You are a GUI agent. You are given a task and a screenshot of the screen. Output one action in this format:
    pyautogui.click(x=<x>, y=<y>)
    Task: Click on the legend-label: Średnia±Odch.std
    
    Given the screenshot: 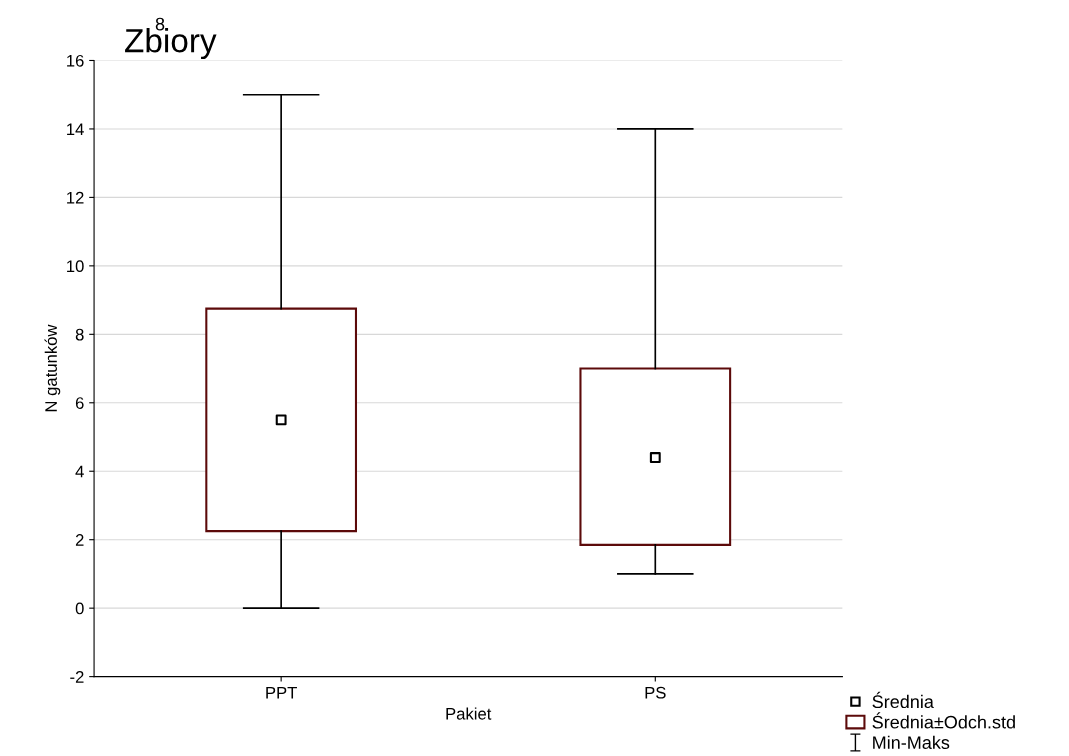 What is the action you would take?
    pyautogui.click(x=943, y=720)
    